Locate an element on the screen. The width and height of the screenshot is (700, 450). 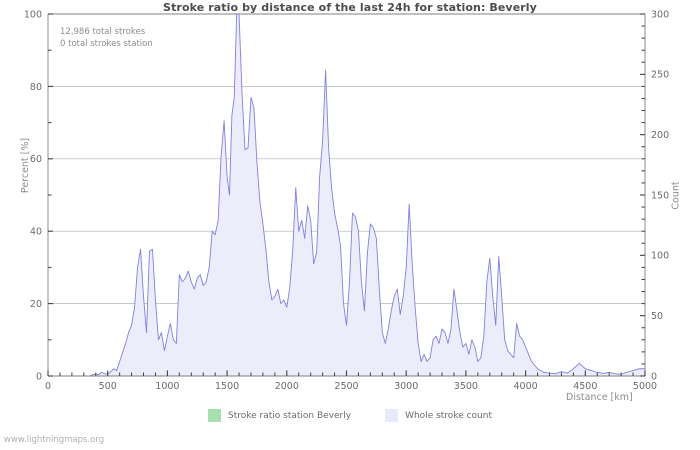
tick-label: 60 is located at coordinates (36, 159).